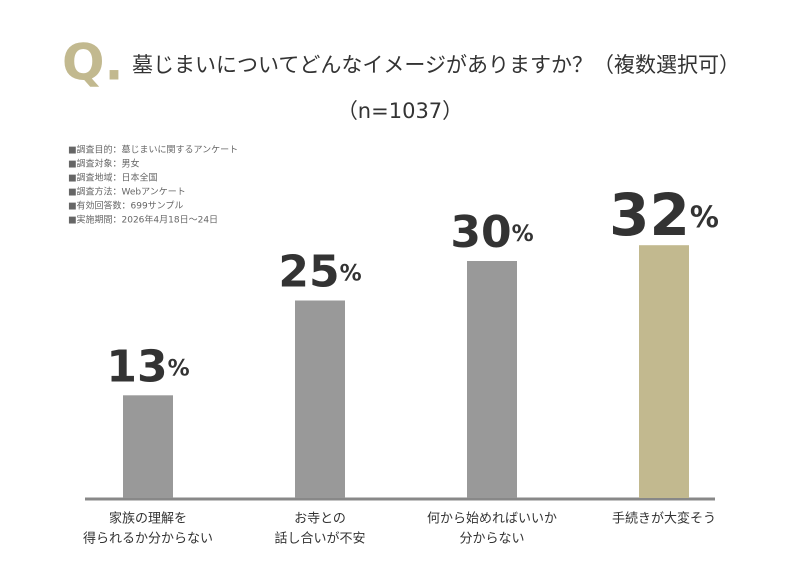 The height and width of the screenshot is (581, 800). What do you see at coordinates (400, 111) in the screenshot?
I see `chart-subtitle: （n=1037）` at bounding box center [400, 111].